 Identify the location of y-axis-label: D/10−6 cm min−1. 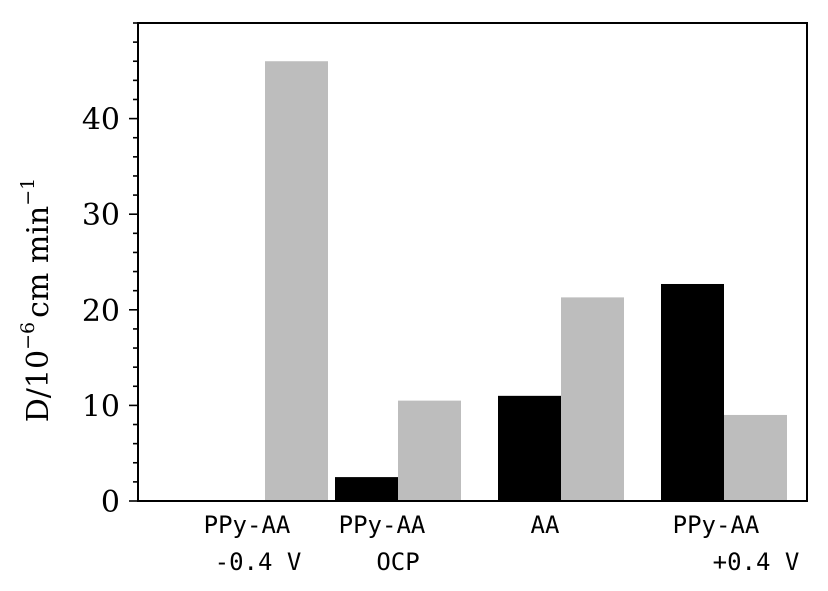
(36, 300).